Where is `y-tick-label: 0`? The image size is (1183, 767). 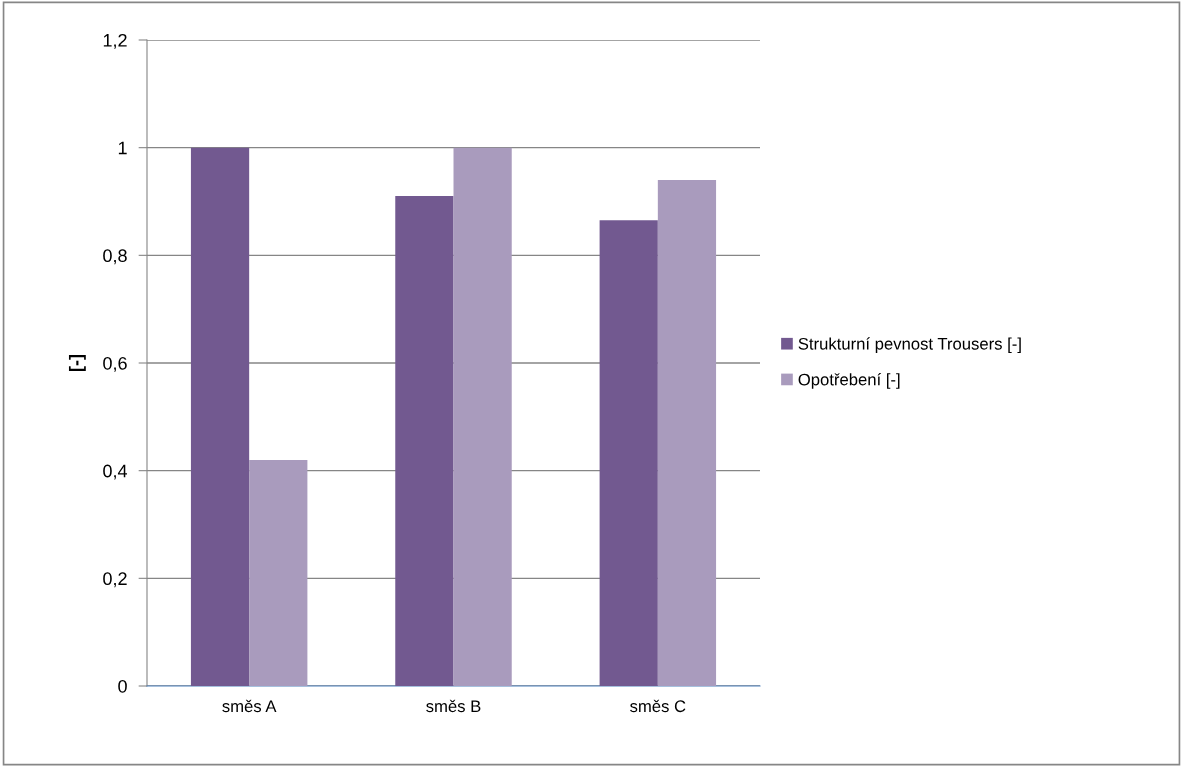 y-tick-label: 0 is located at coordinates (122, 686).